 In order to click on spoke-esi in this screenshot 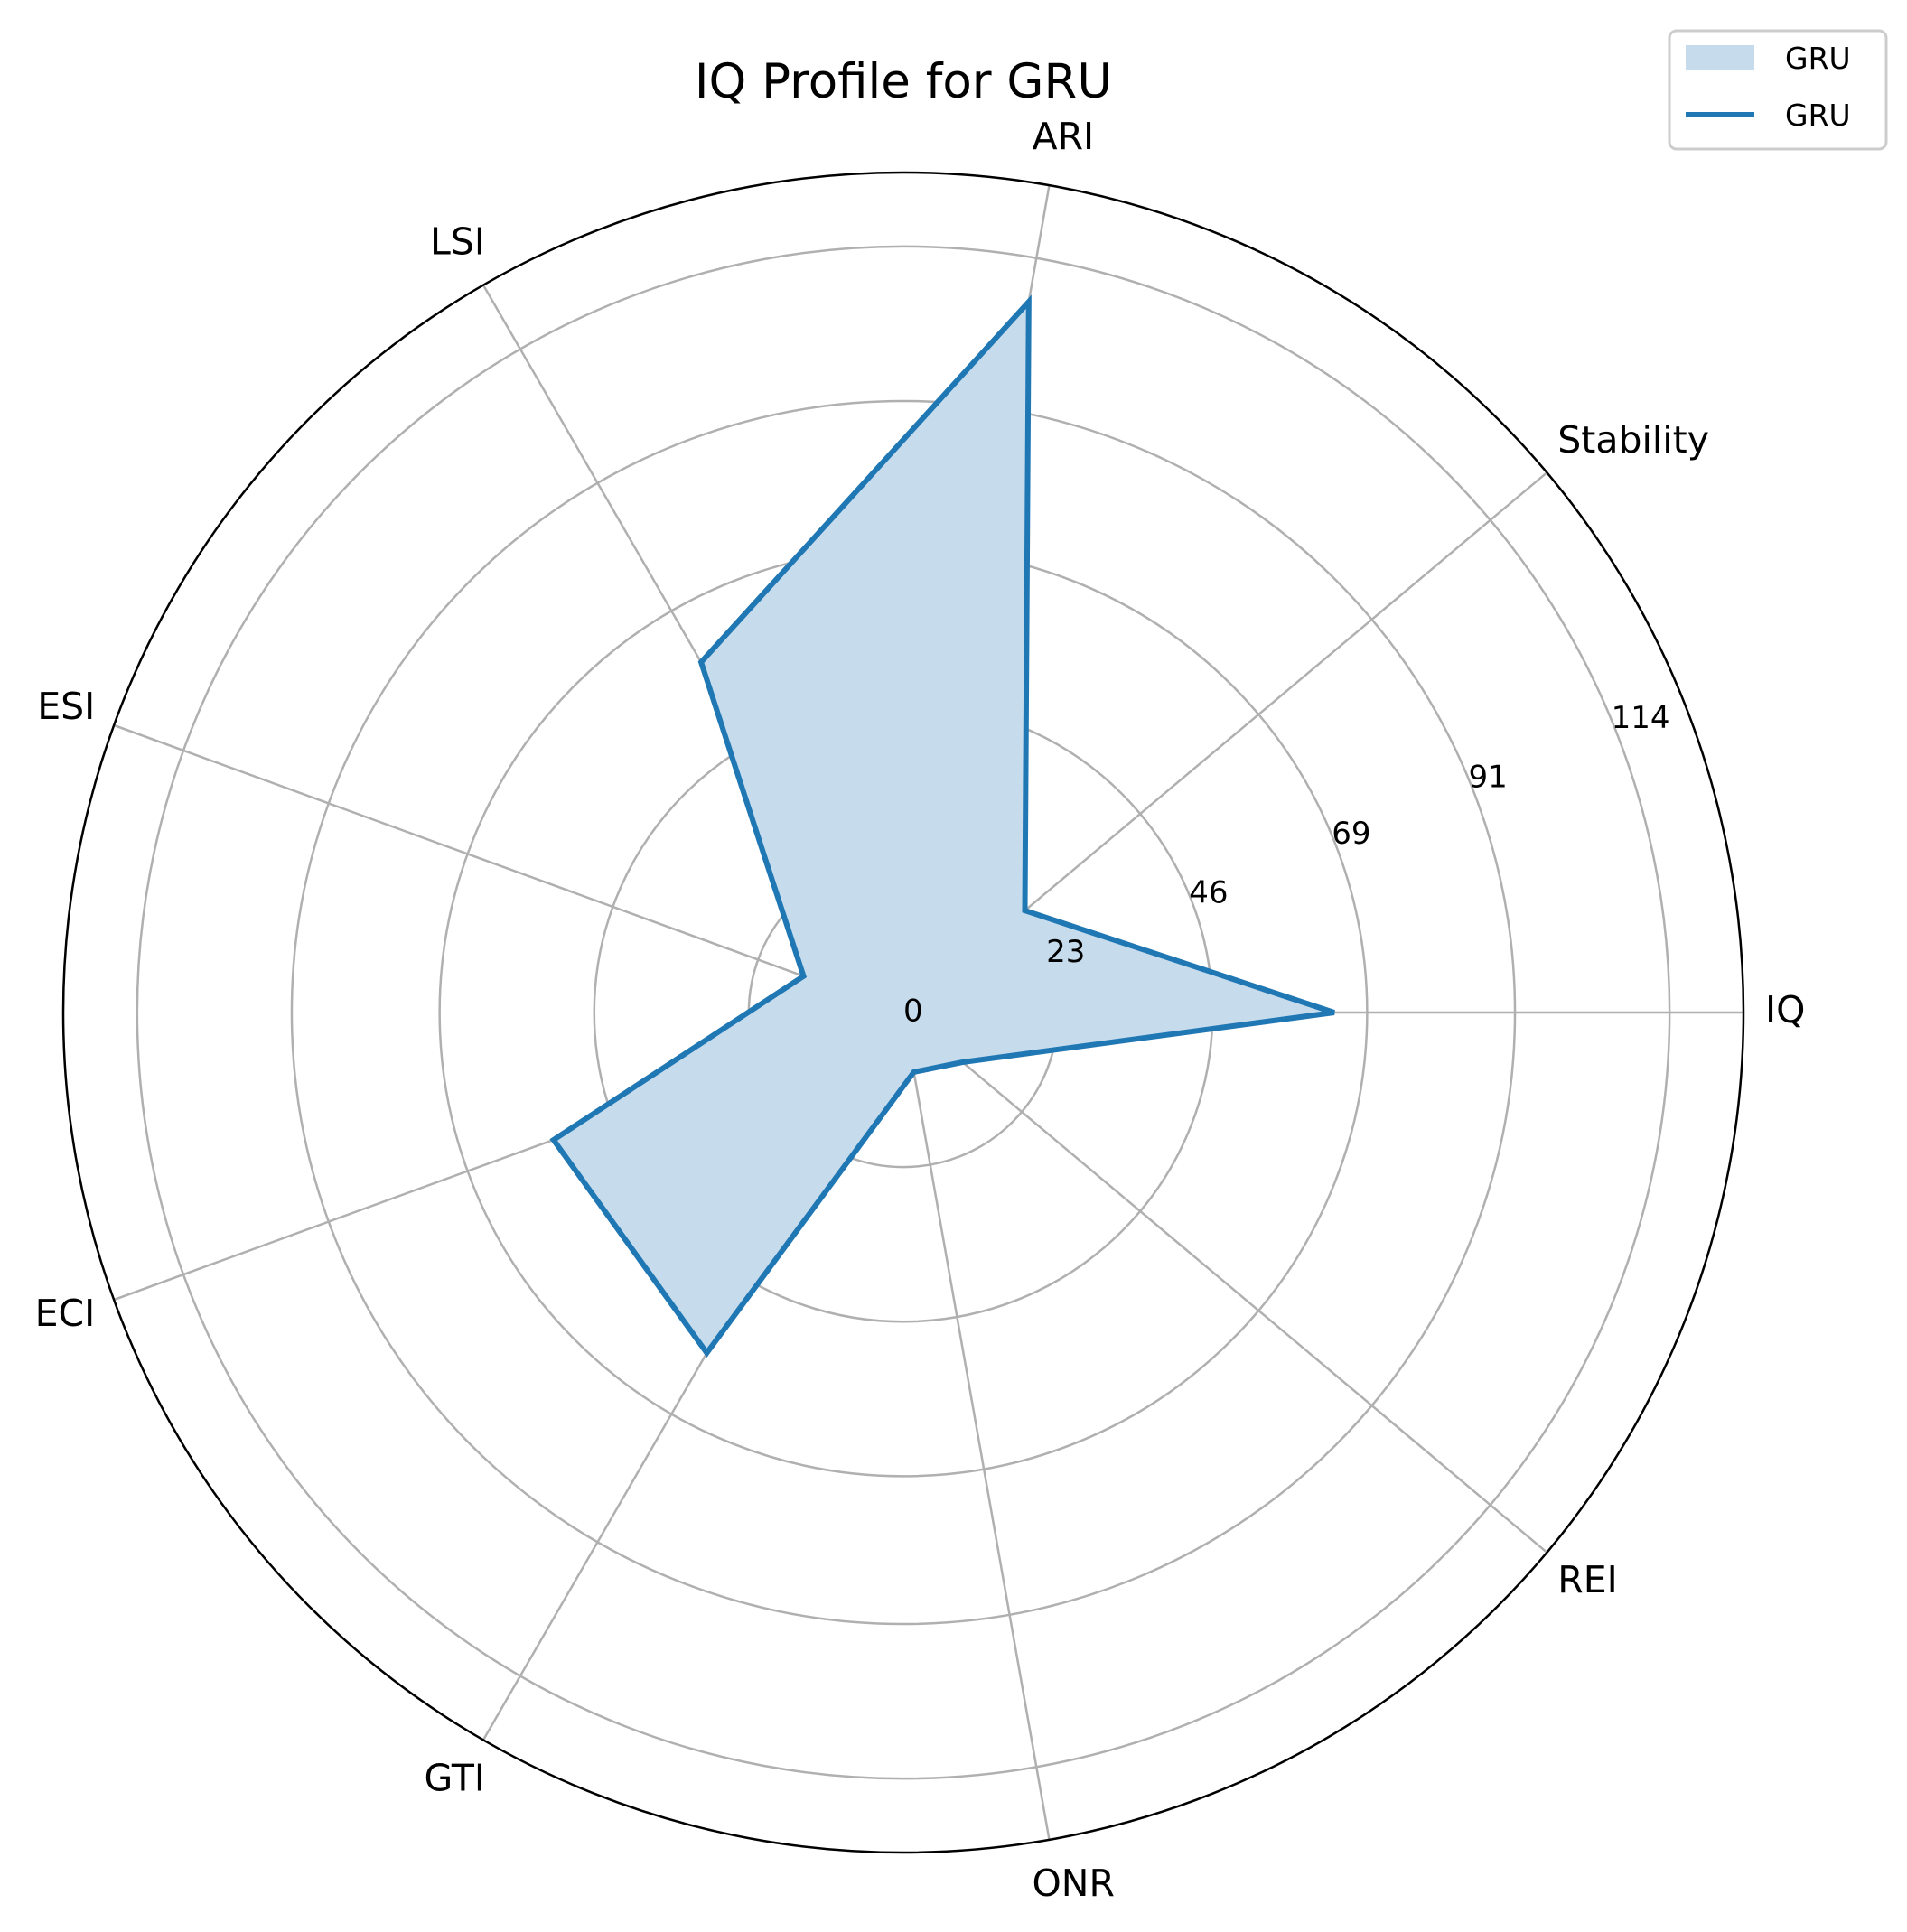, I will do `click(508, 868)`.